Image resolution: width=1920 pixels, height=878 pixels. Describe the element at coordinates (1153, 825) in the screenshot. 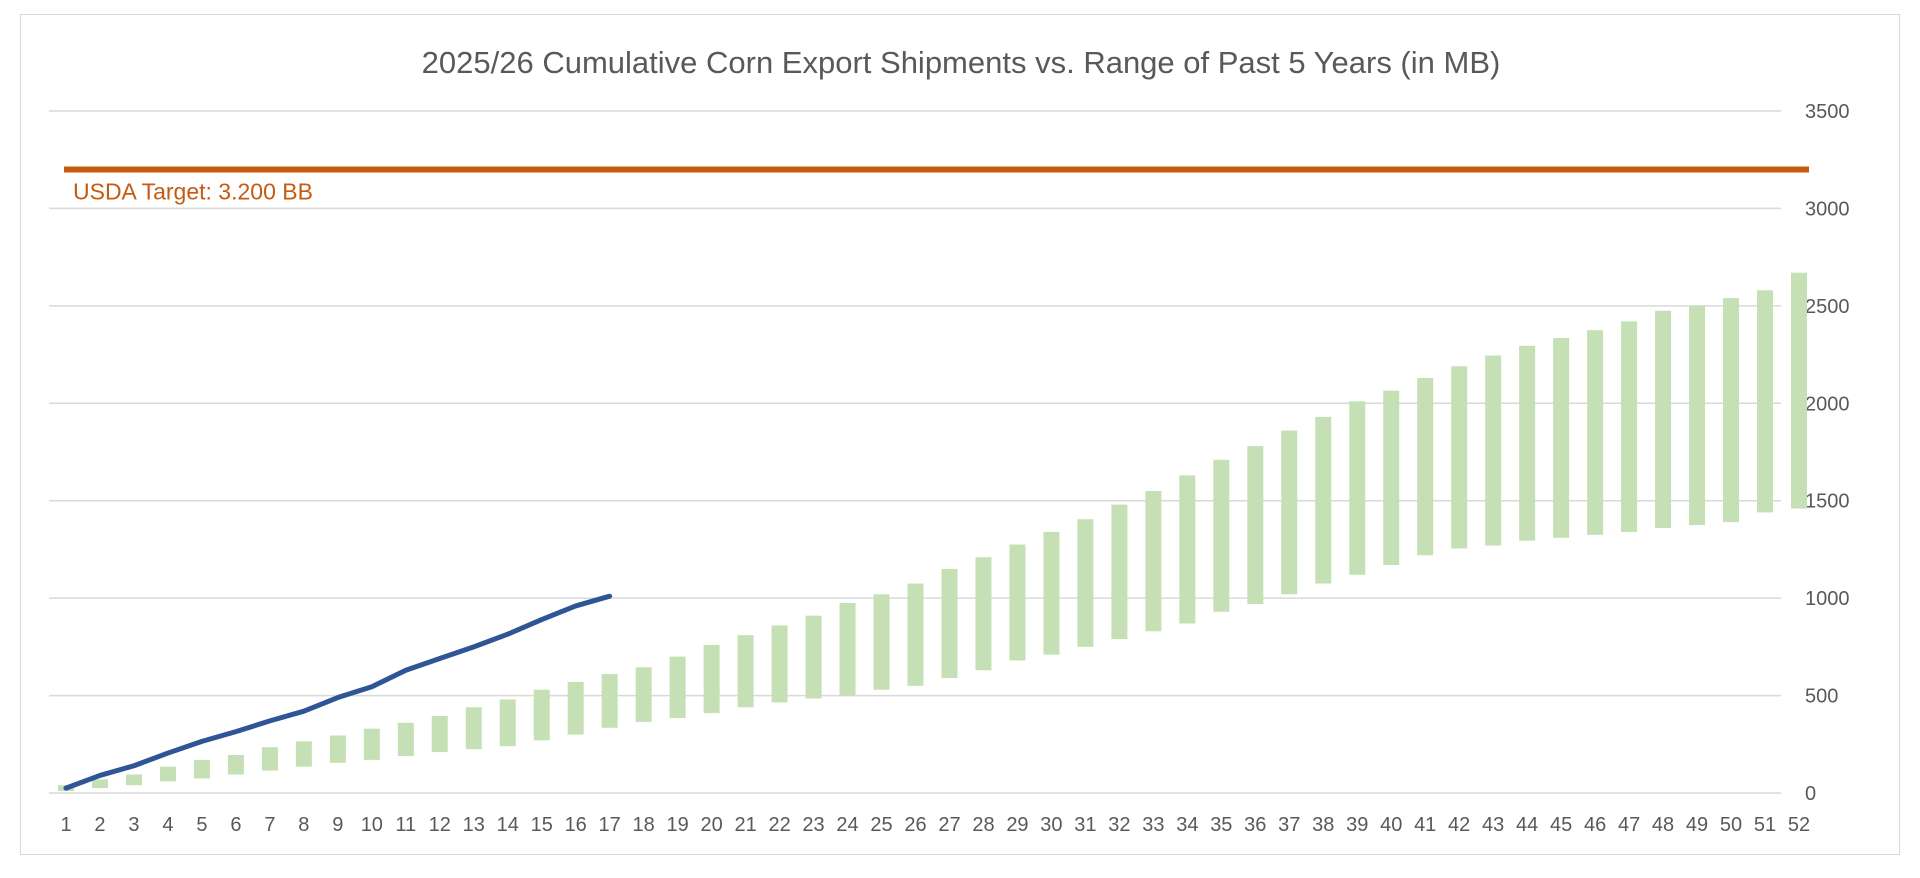

I see `x-tick-label: 33` at that location.